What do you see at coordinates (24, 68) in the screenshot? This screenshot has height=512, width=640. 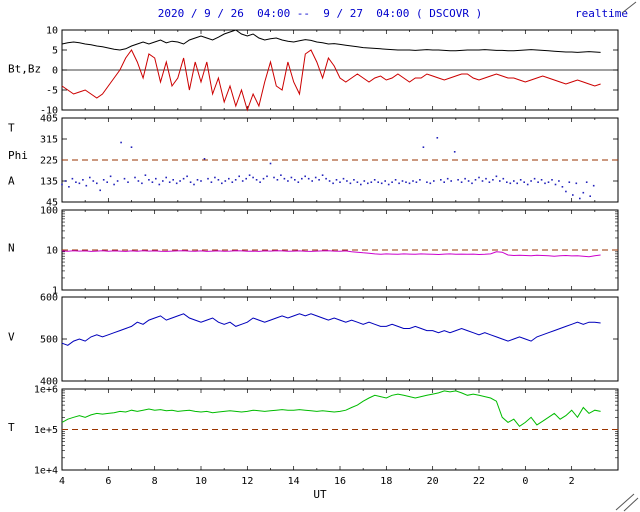 I see `panel-bt-bz-quantity-label: Bt,Bz` at bounding box center [24, 68].